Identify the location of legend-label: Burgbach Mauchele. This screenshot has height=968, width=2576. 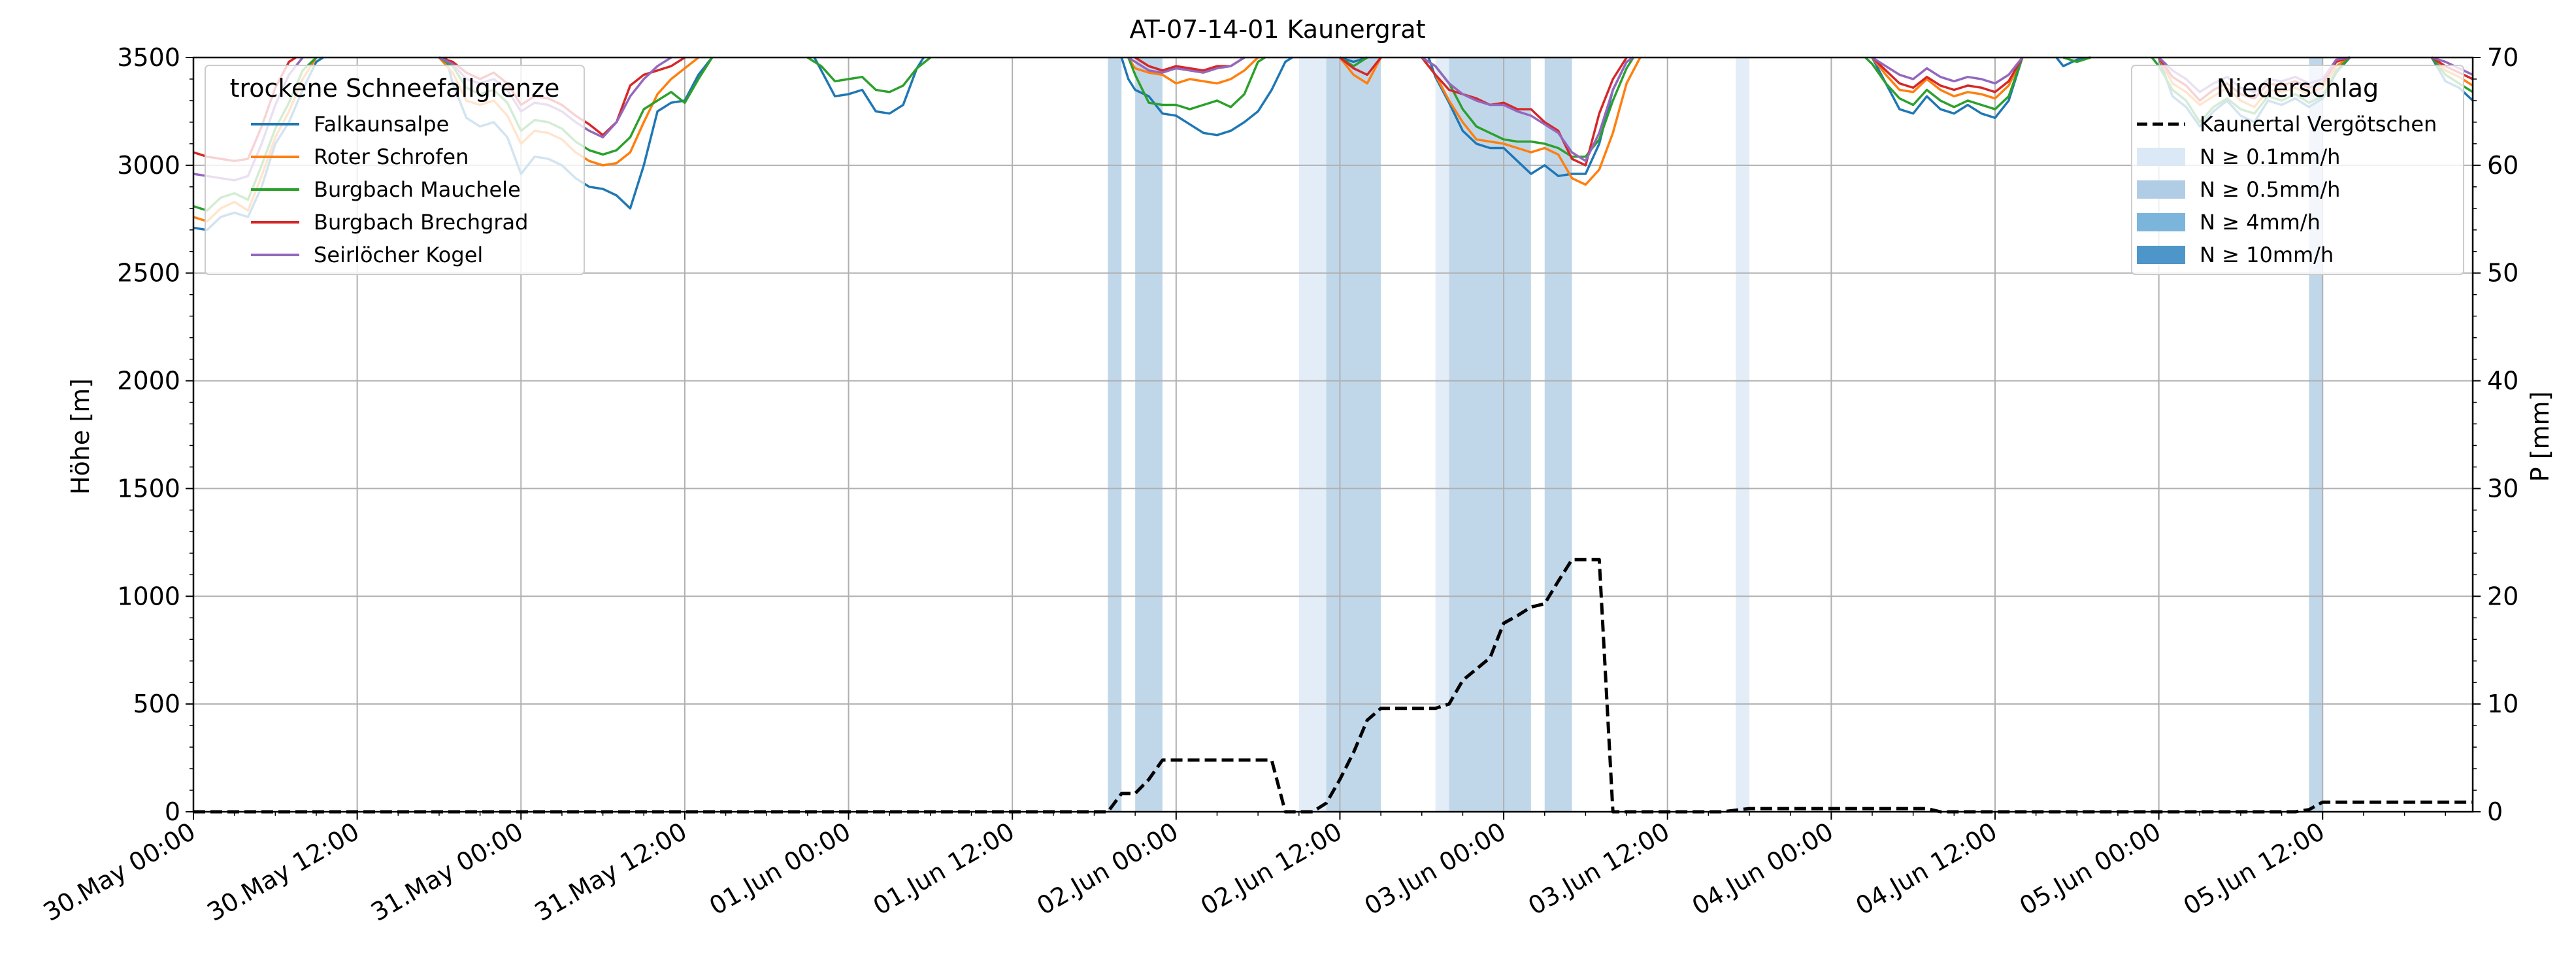
(417, 189).